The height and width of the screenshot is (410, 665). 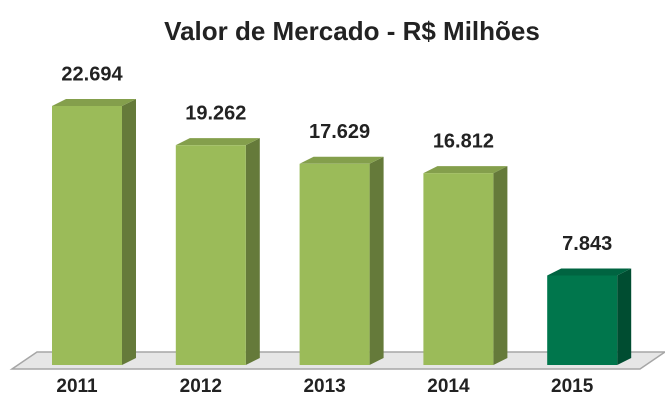 I want to click on value-label: 17.629, so click(x=339, y=132).